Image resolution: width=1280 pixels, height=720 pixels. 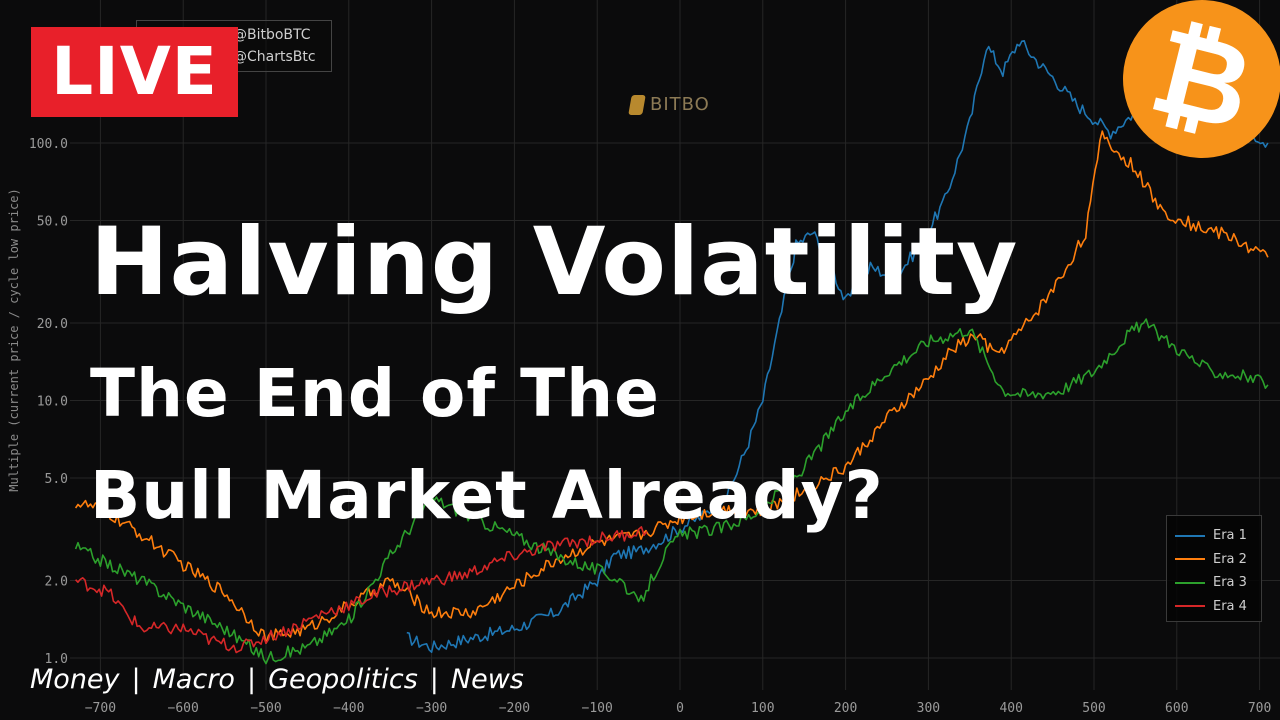 What do you see at coordinates (52, 402) in the screenshot?
I see `y-tick-label: 10.0` at bounding box center [52, 402].